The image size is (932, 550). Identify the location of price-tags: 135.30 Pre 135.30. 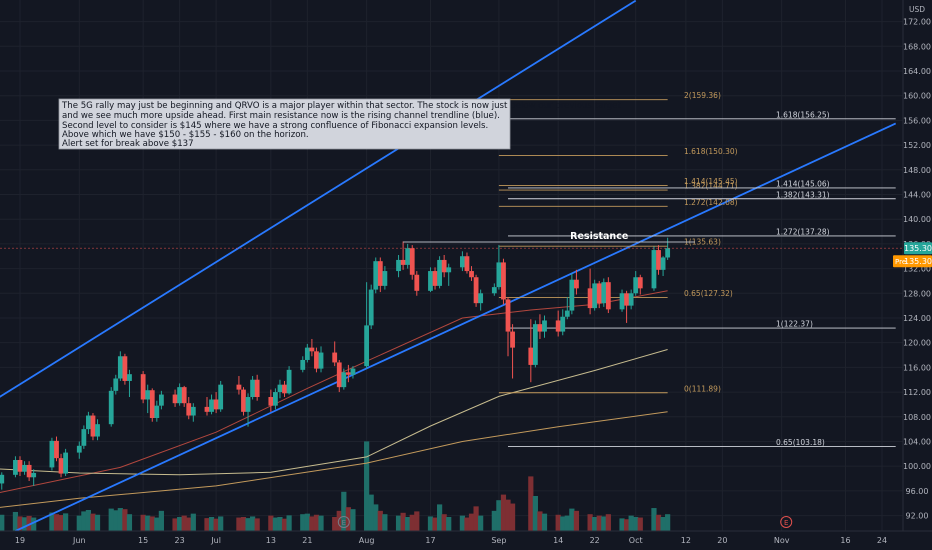
(912, 255).